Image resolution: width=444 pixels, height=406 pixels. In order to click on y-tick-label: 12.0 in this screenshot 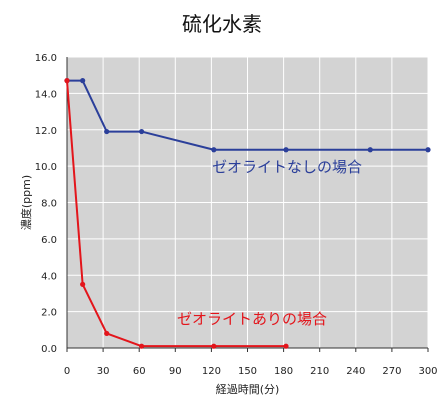, I will do `click(46, 131)`.